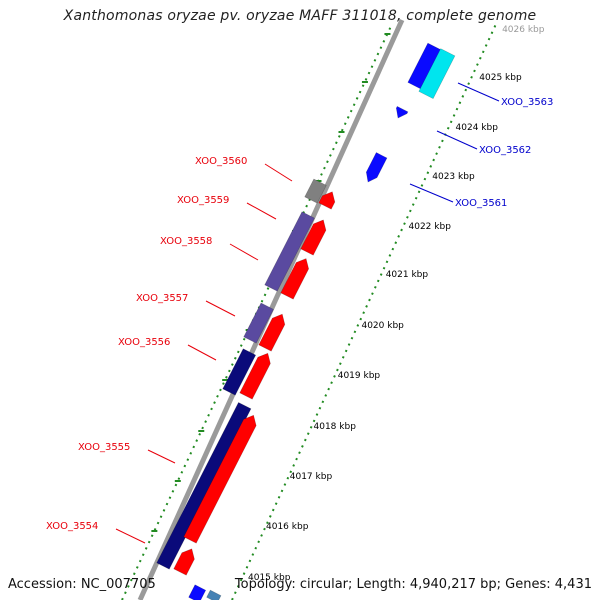  Describe the element at coordinates (523, 30) in the screenshot. I see `kbp-tick-label: 4026 kbp` at that location.